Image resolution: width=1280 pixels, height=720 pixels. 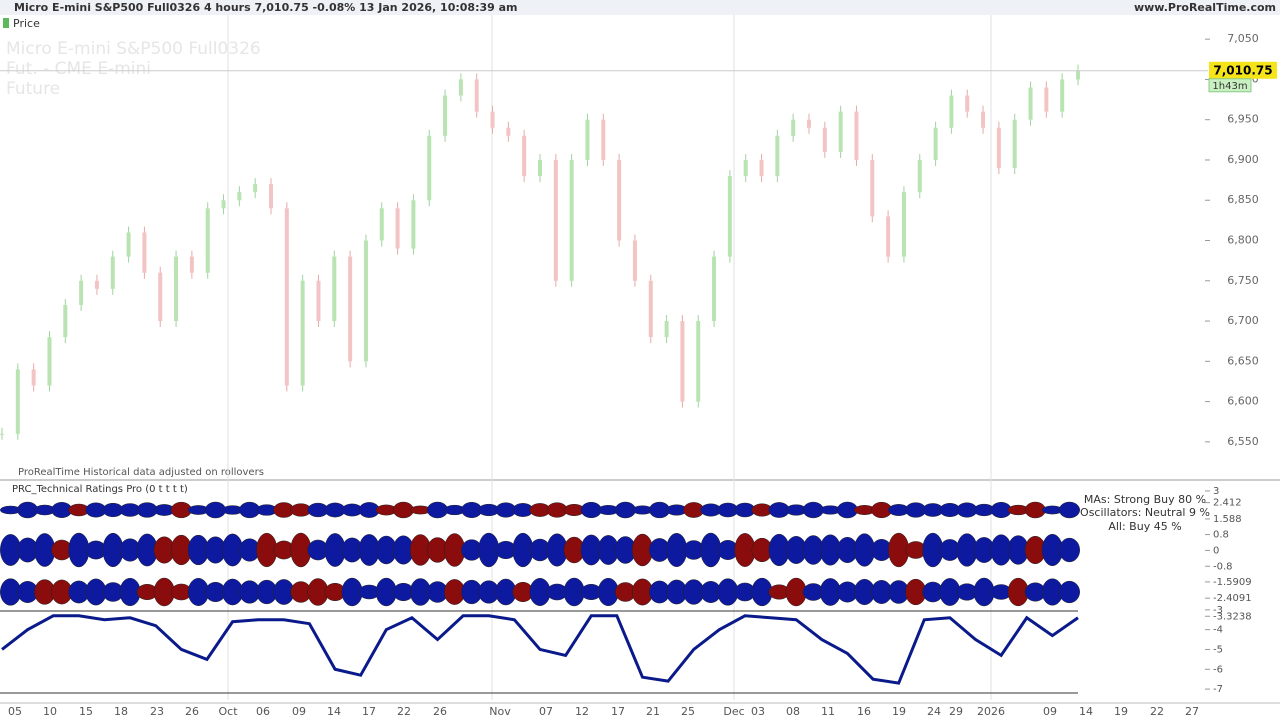 I want to click on watermark: Micro E-mini S&P500 Full0326, so click(x=133, y=49).